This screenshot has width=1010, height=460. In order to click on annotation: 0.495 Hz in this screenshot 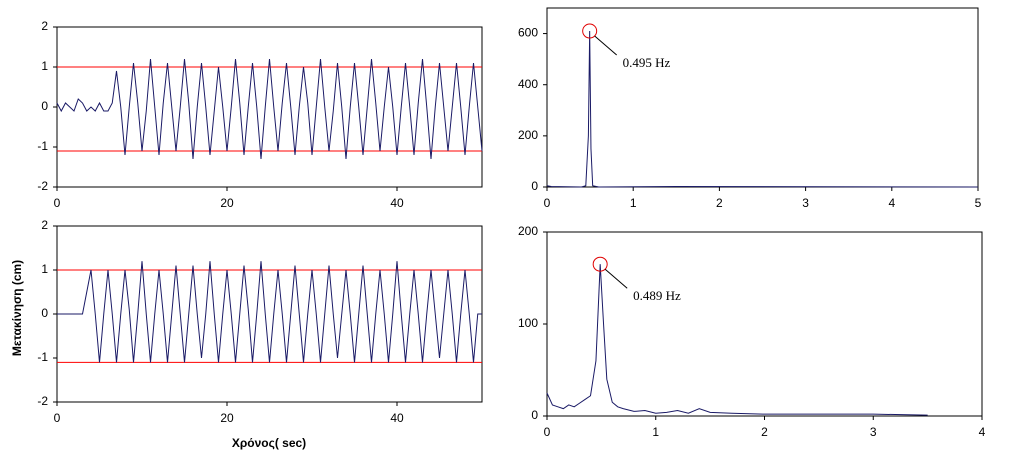, I will do `click(647, 62)`.